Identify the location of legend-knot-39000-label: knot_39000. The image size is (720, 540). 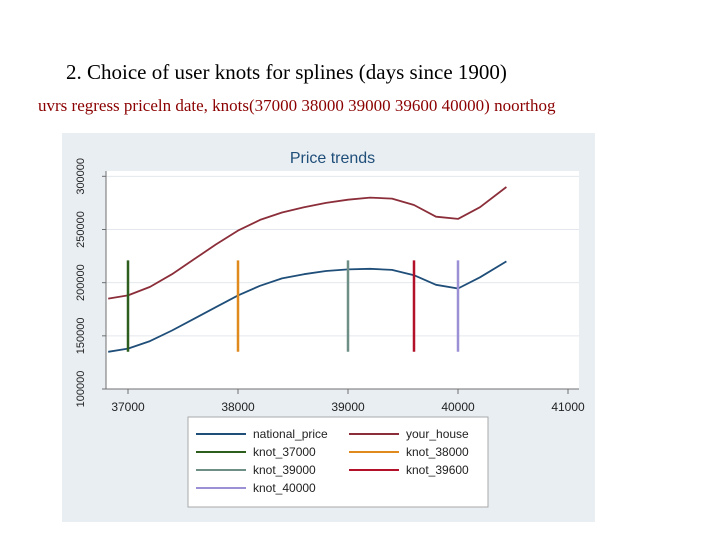
(284, 470).